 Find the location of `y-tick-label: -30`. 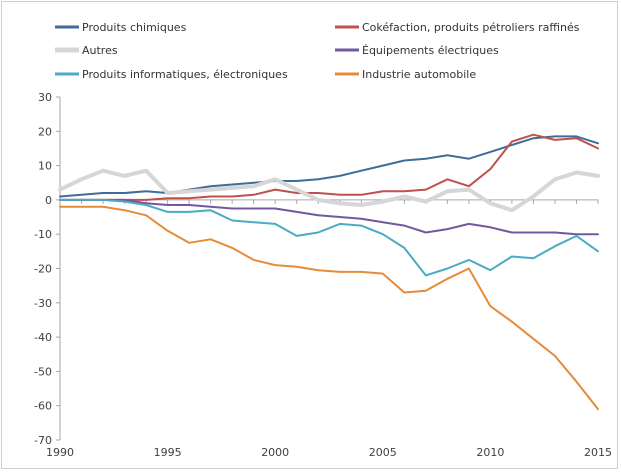

y-tick-label: -30 is located at coordinates (43, 303).